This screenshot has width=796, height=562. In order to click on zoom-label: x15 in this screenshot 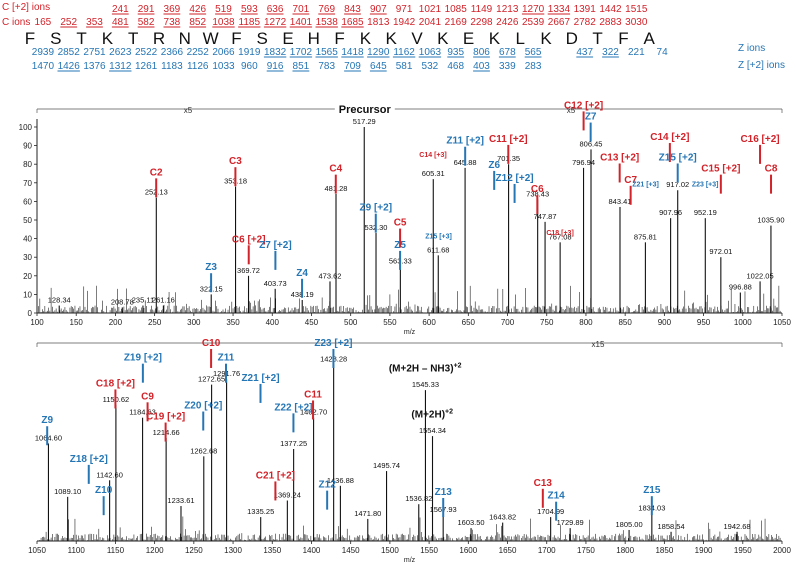, I will do `click(598, 344)`.